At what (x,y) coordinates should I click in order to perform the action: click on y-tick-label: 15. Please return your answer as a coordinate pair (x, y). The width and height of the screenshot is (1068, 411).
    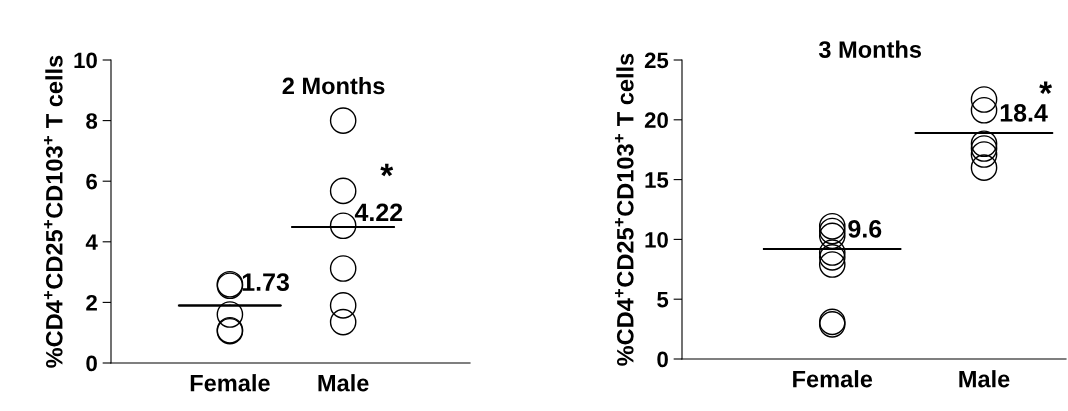
    Looking at the image, I should click on (657, 180).